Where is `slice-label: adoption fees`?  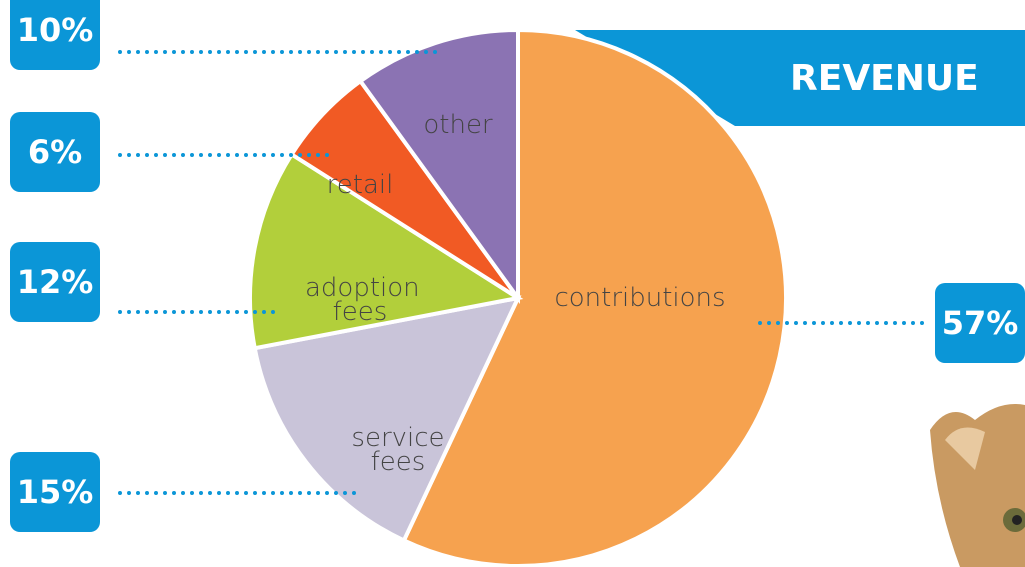 slice-label: adoption fees is located at coordinates (362, 300).